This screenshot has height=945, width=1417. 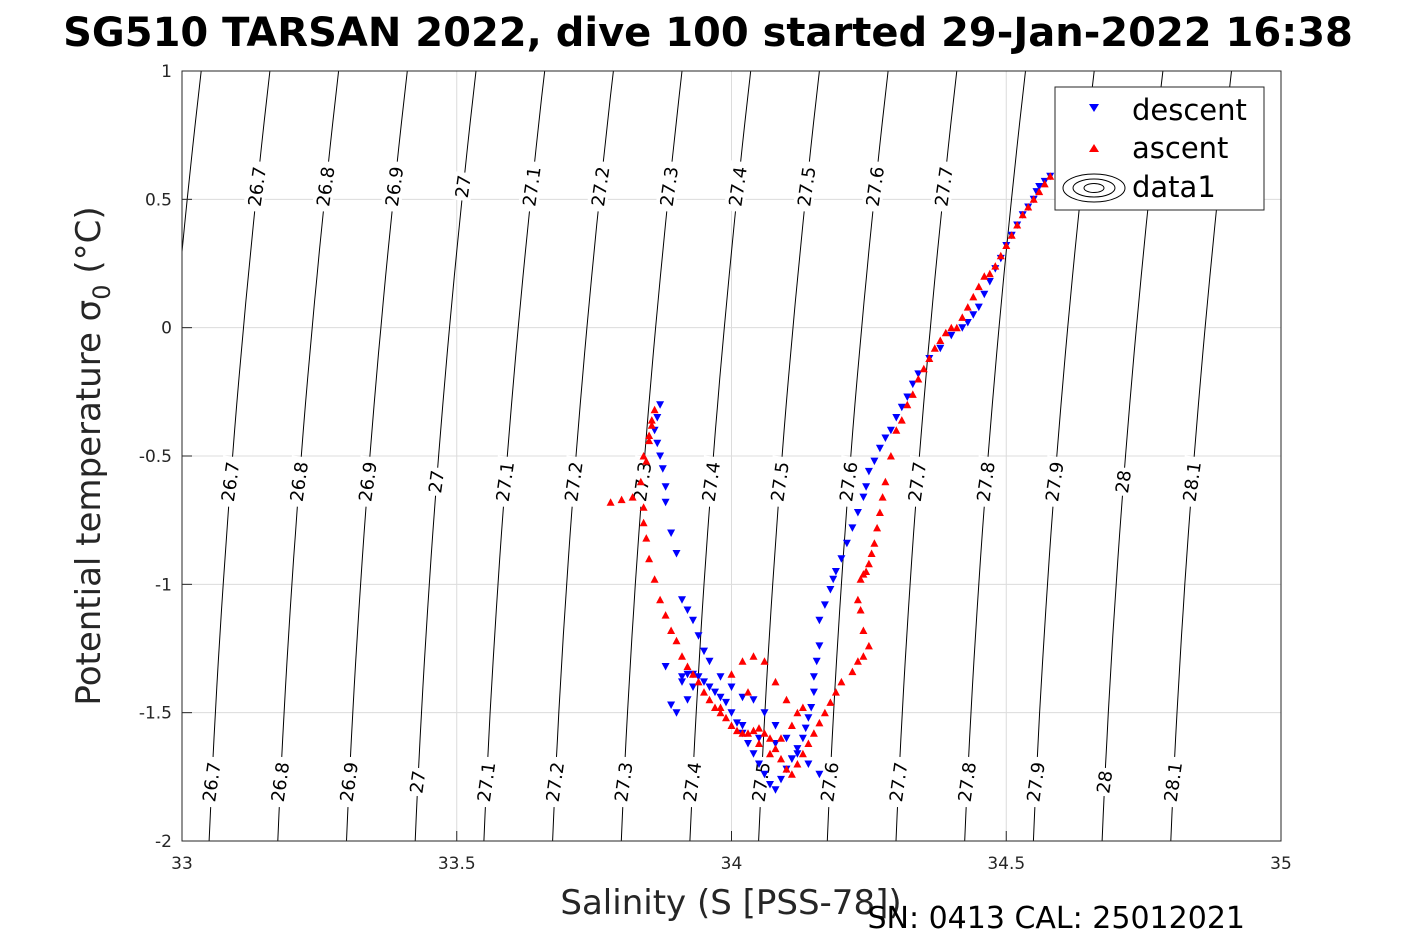 I want to click on x-tick-label: 33, so click(x=182, y=864).